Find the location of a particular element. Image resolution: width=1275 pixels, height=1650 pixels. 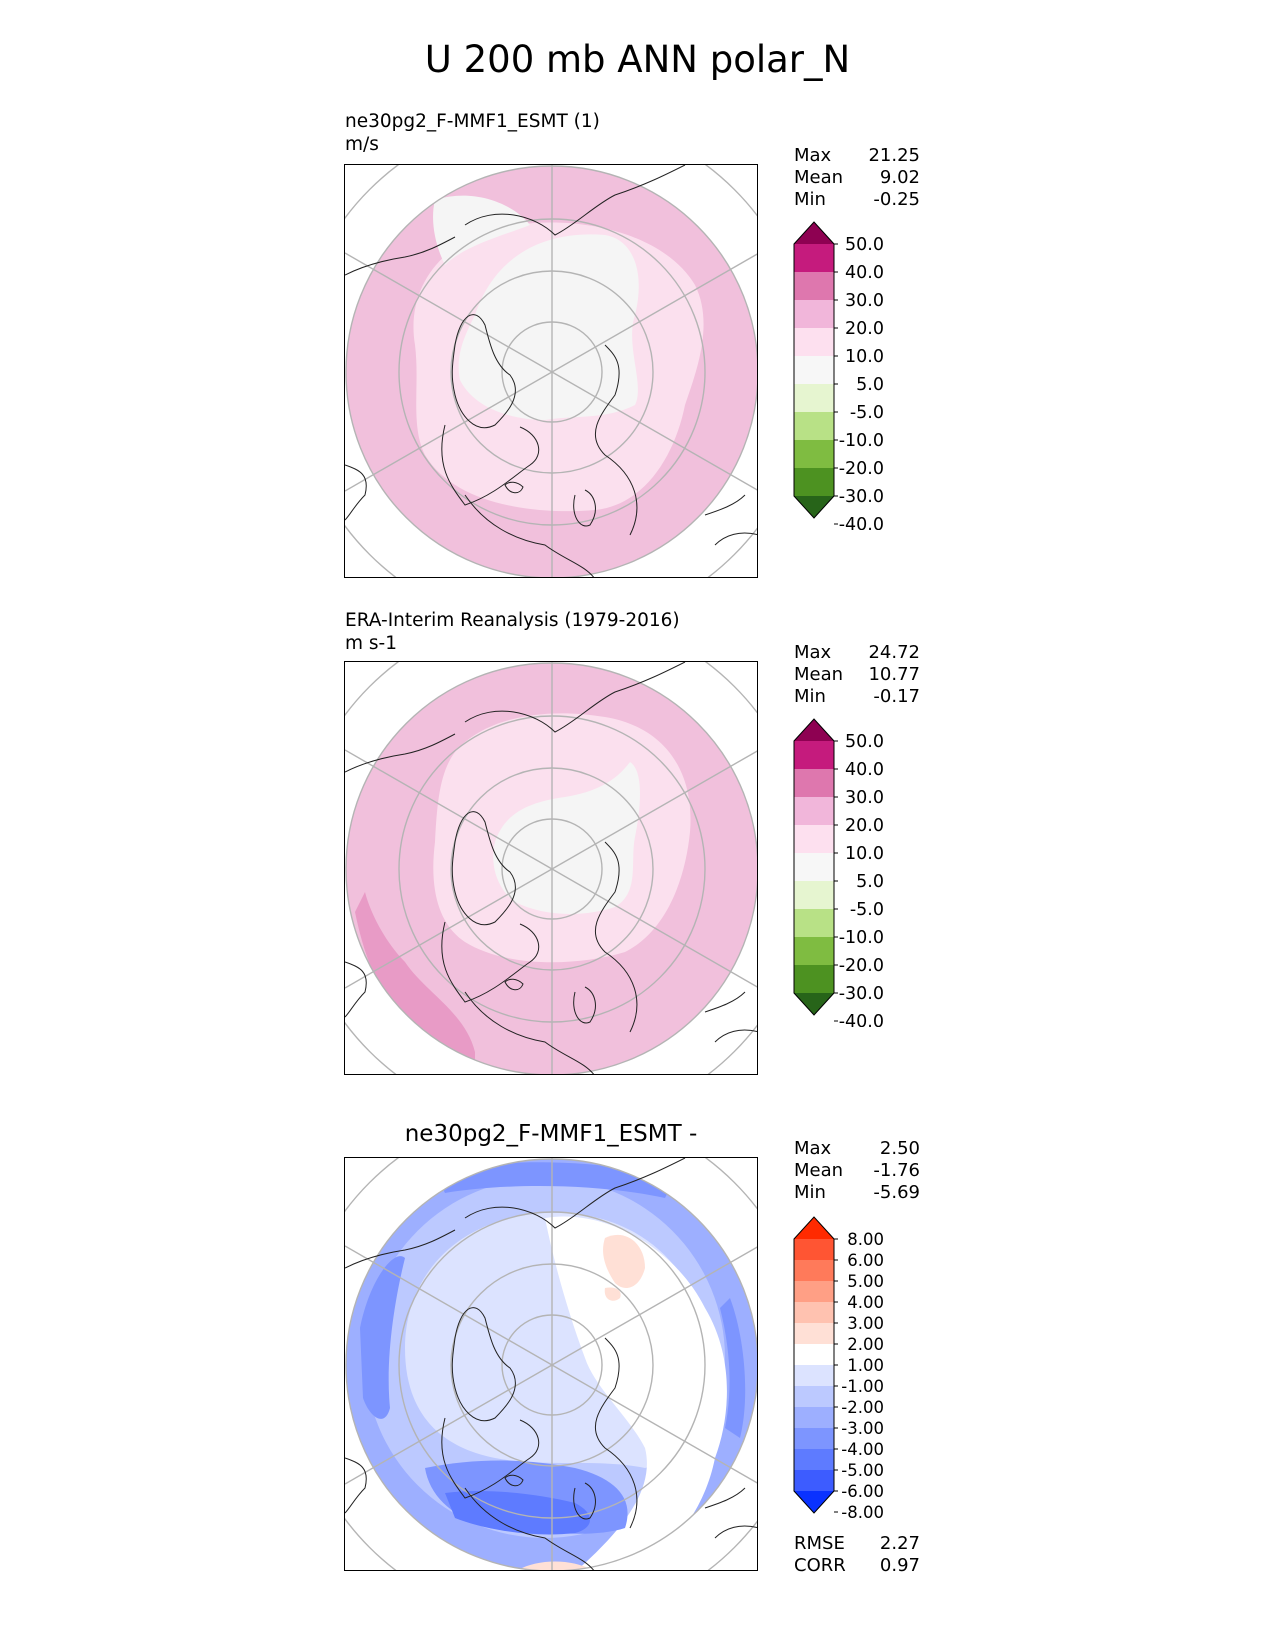

stat-mean-label: Mean is located at coordinates (819, 177).